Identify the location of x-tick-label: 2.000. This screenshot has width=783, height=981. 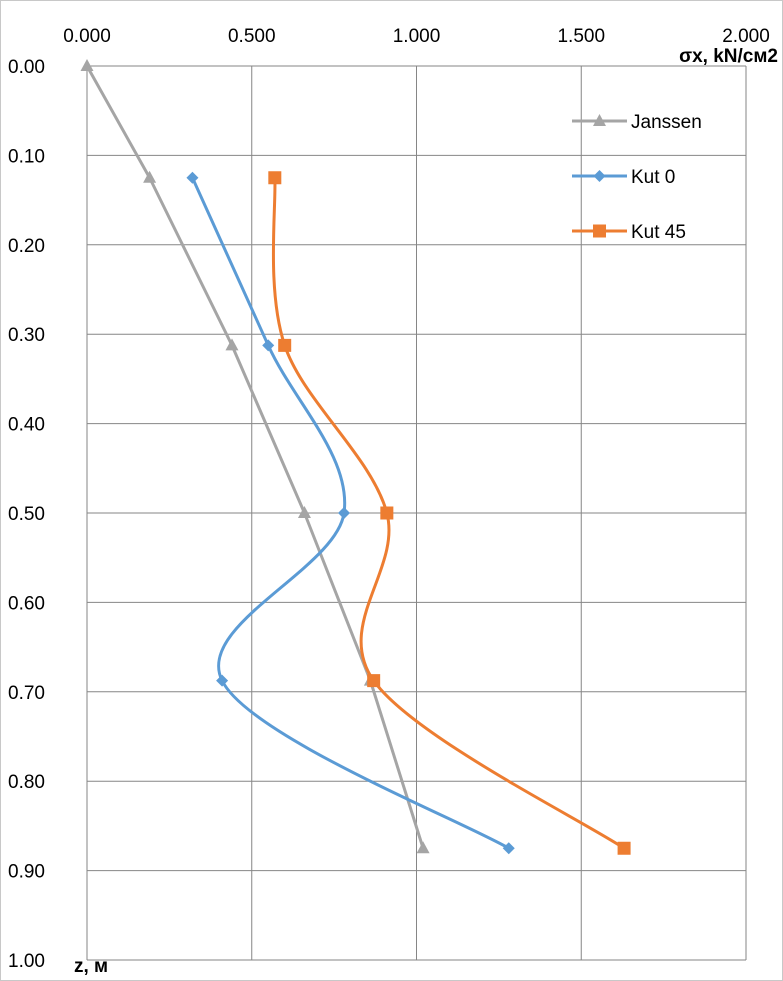
(746, 36).